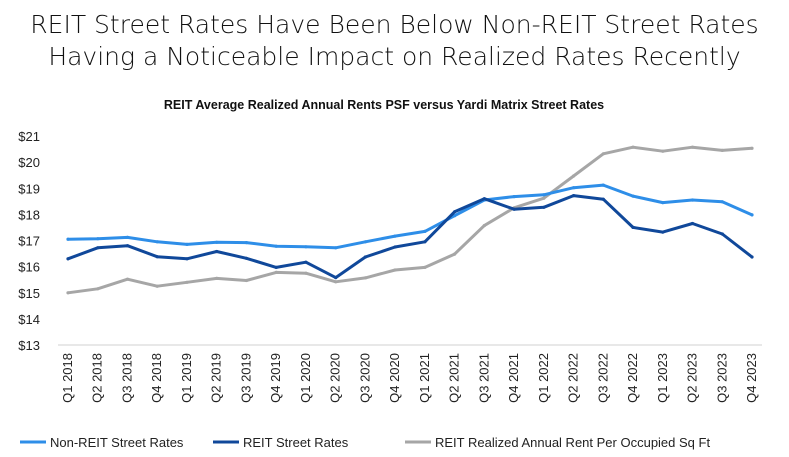 The width and height of the screenshot is (789, 457). Describe the element at coordinates (29, 319) in the screenshot. I see `y-tick-label: $14` at that location.